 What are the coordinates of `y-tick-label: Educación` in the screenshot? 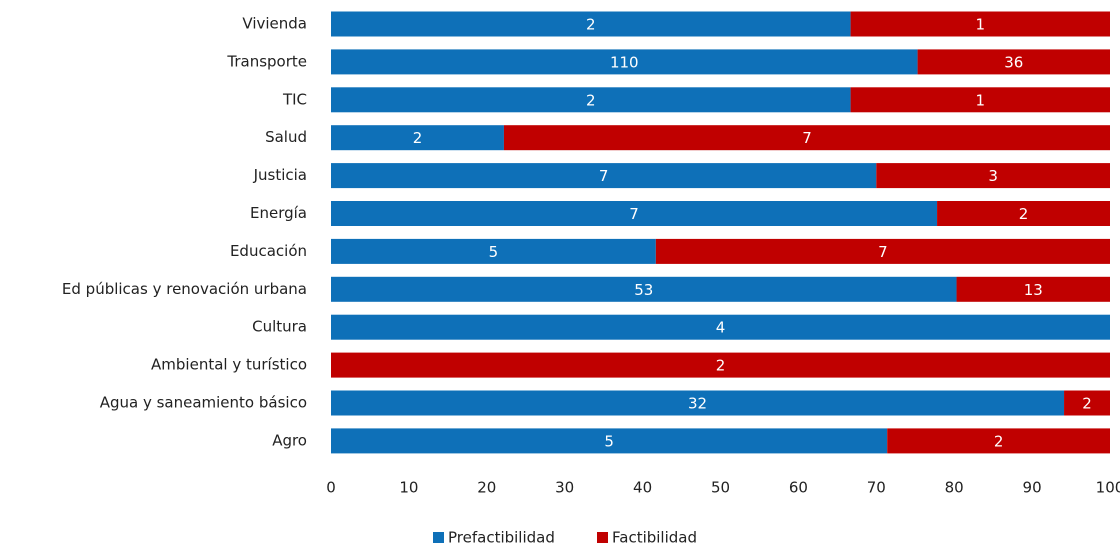 It's located at (268, 251).